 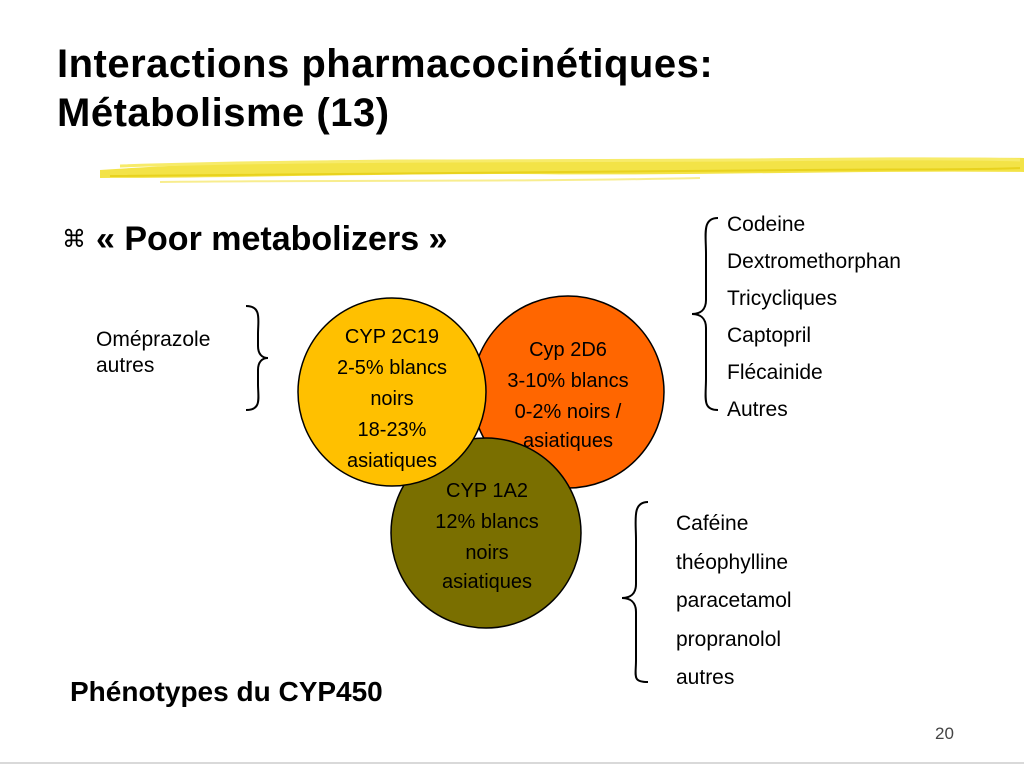 What do you see at coordinates (153, 353) in the screenshot?
I see `left-drug-list: Oméprazole autres` at bounding box center [153, 353].